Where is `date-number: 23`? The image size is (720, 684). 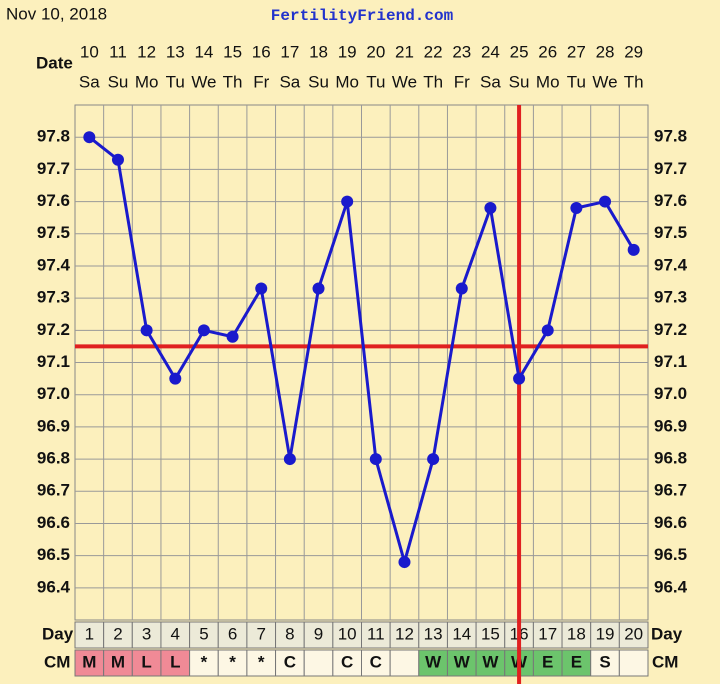
date-number: 23 is located at coordinates (461, 51).